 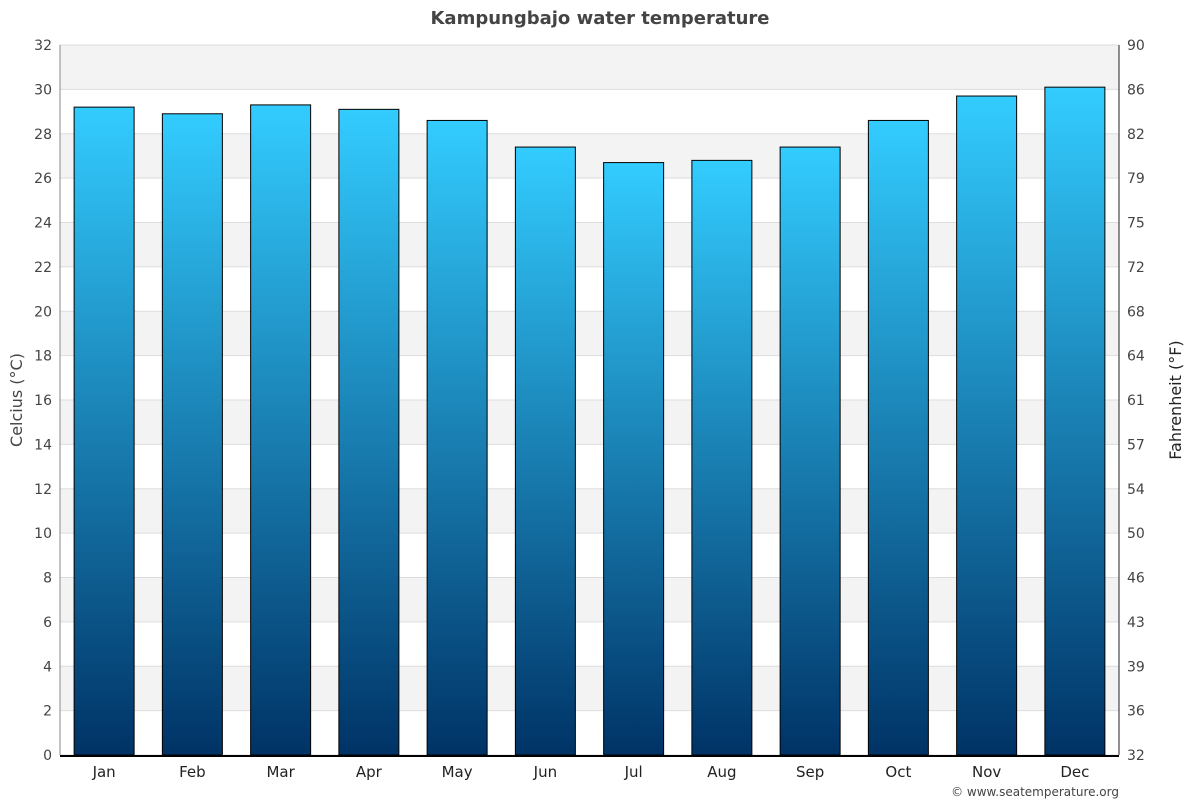 What do you see at coordinates (192, 434) in the screenshot?
I see `bar-feb` at bounding box center [192, 434].